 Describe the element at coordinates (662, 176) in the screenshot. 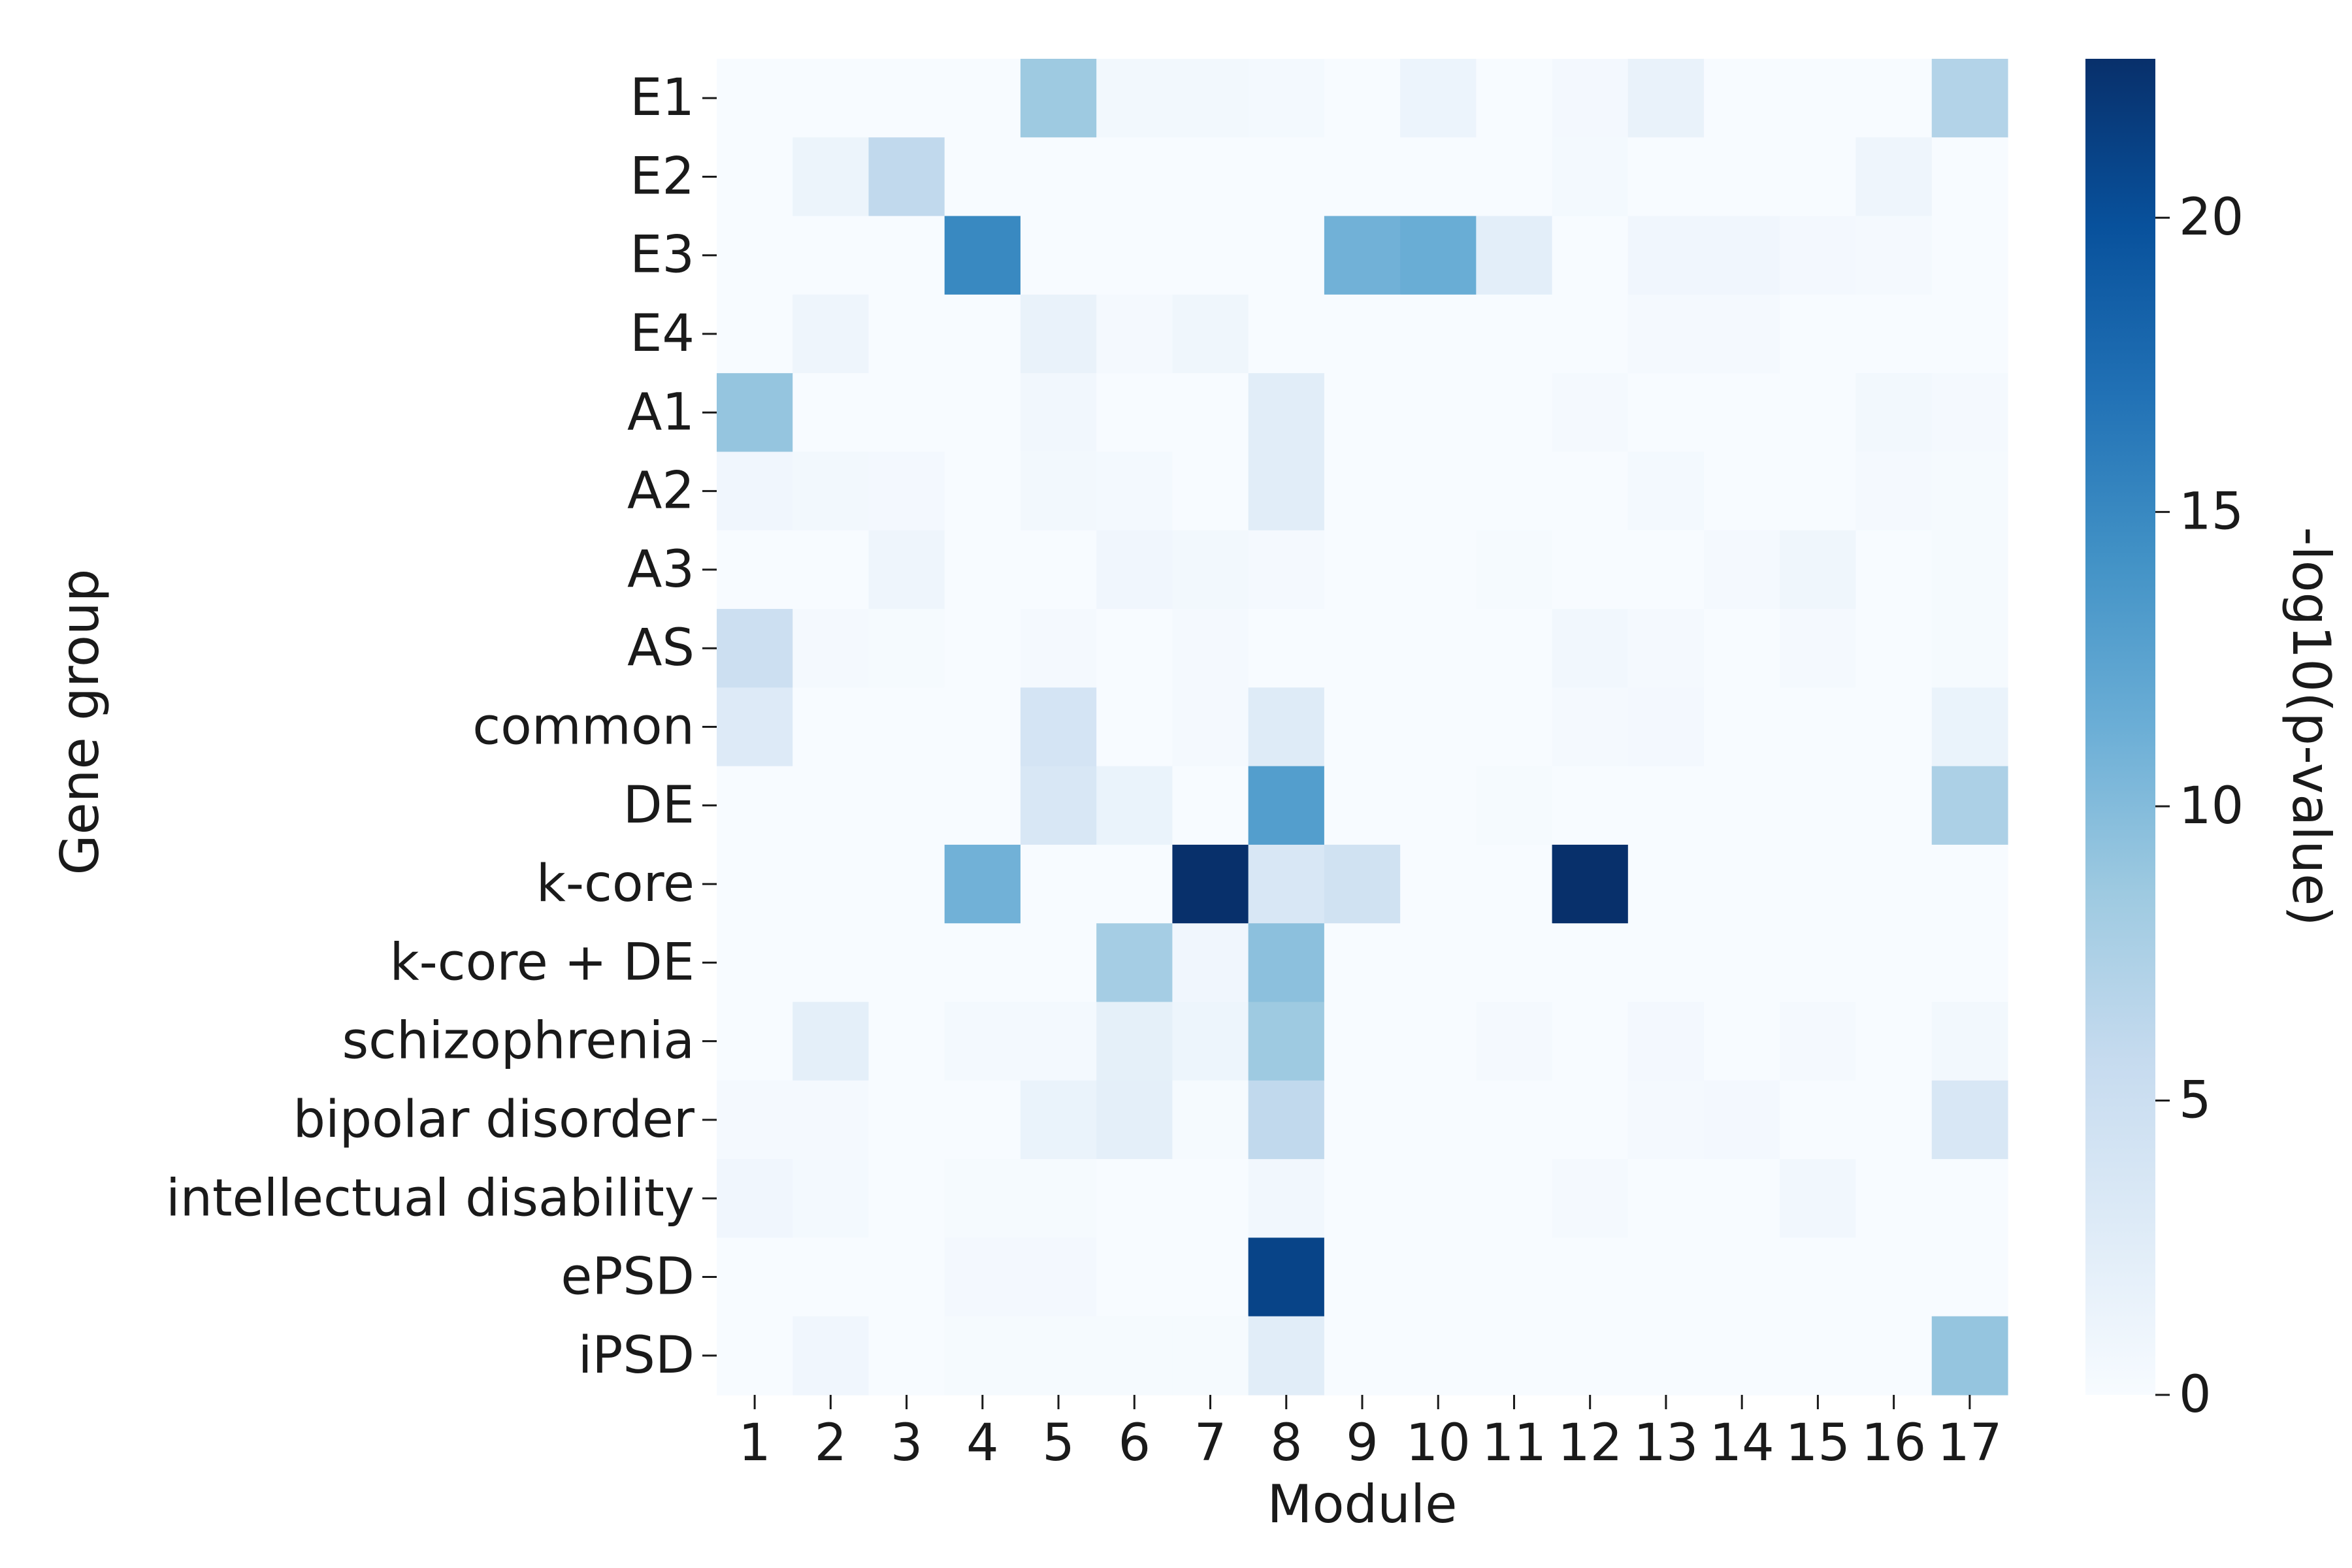

I see `y-tick-label: E2` at that location.